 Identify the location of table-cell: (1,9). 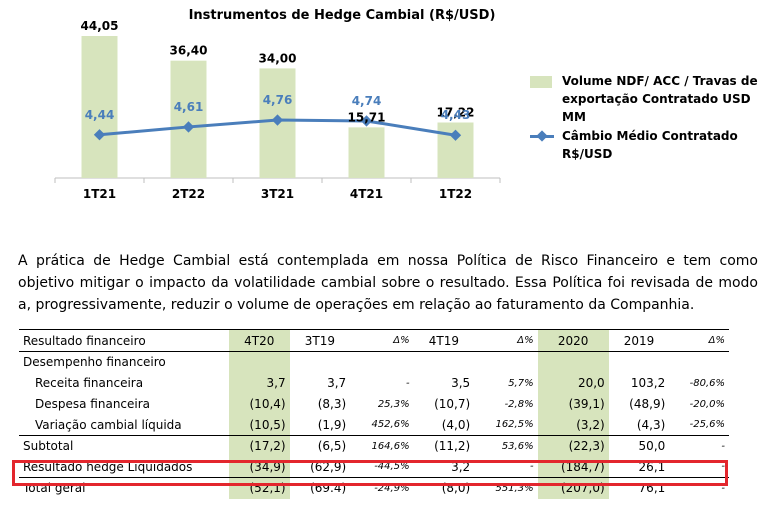
(332, 424).